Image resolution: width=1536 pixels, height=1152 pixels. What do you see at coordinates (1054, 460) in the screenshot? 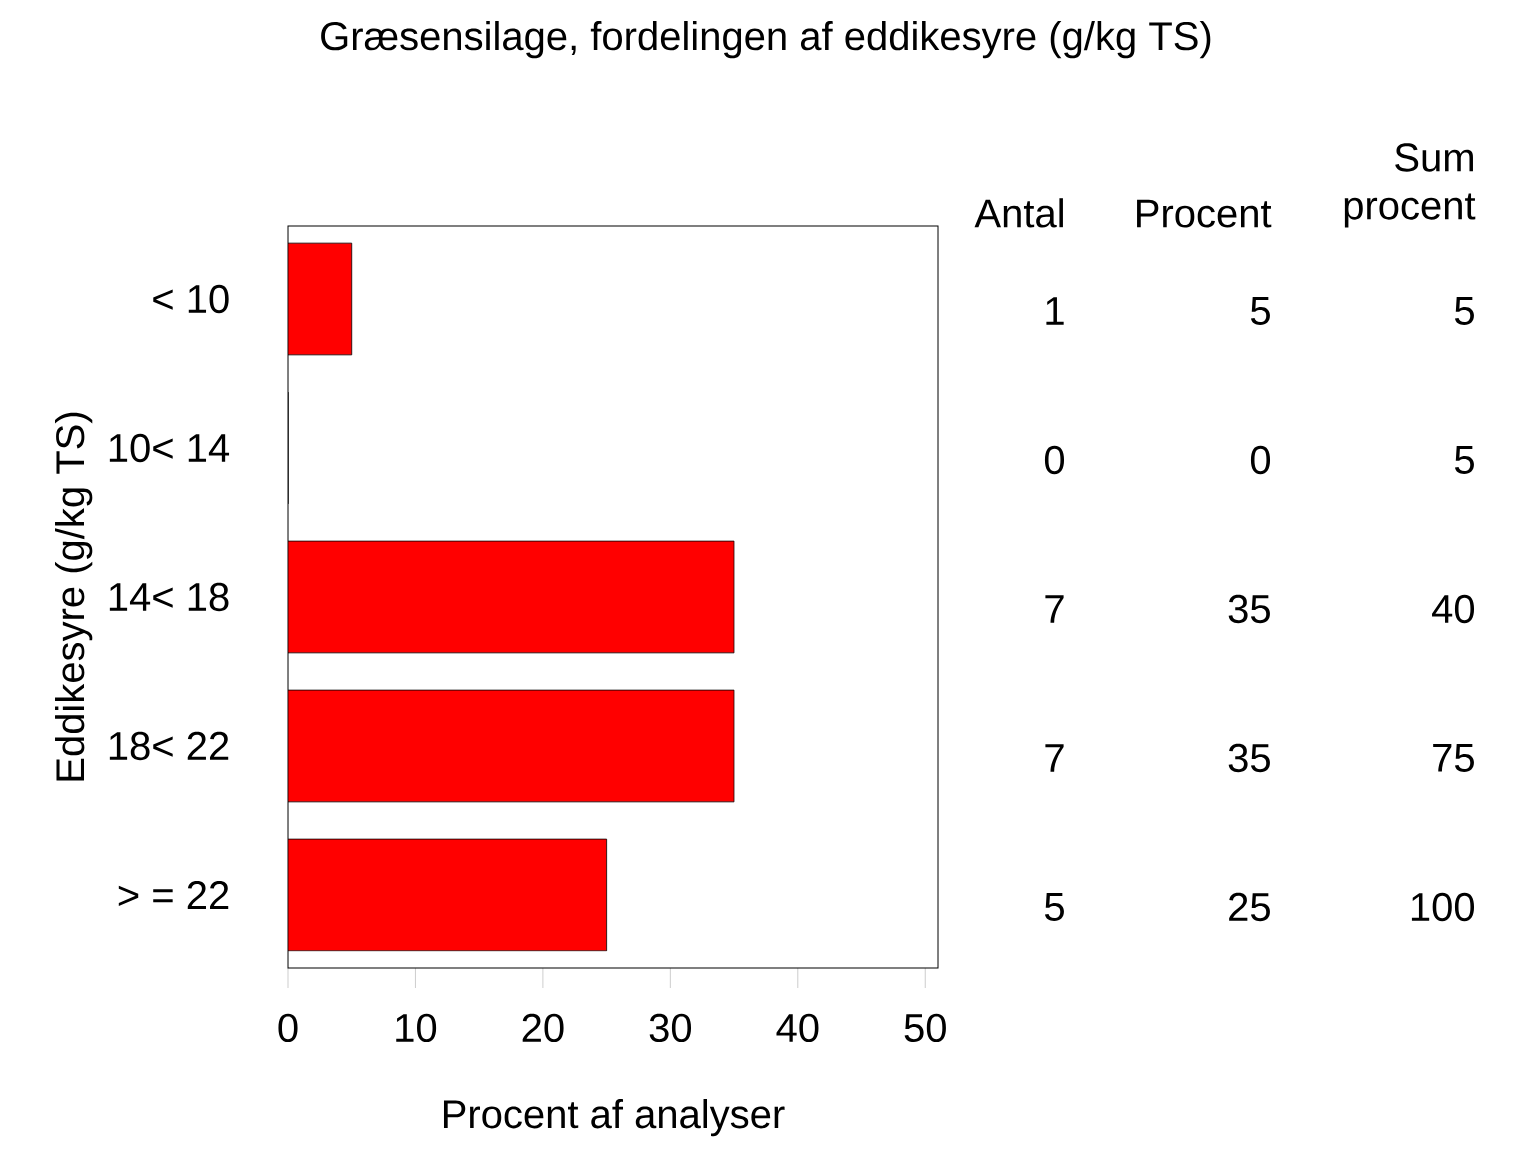
I see `text: 0` at bounding box center [1054, 460].